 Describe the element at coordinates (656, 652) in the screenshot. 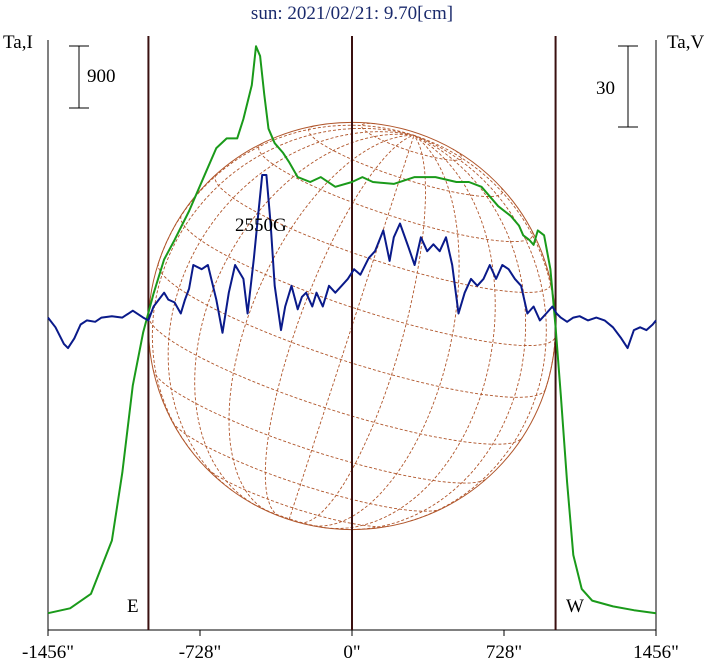

I see `x-tick-label: 1456"` at that location.